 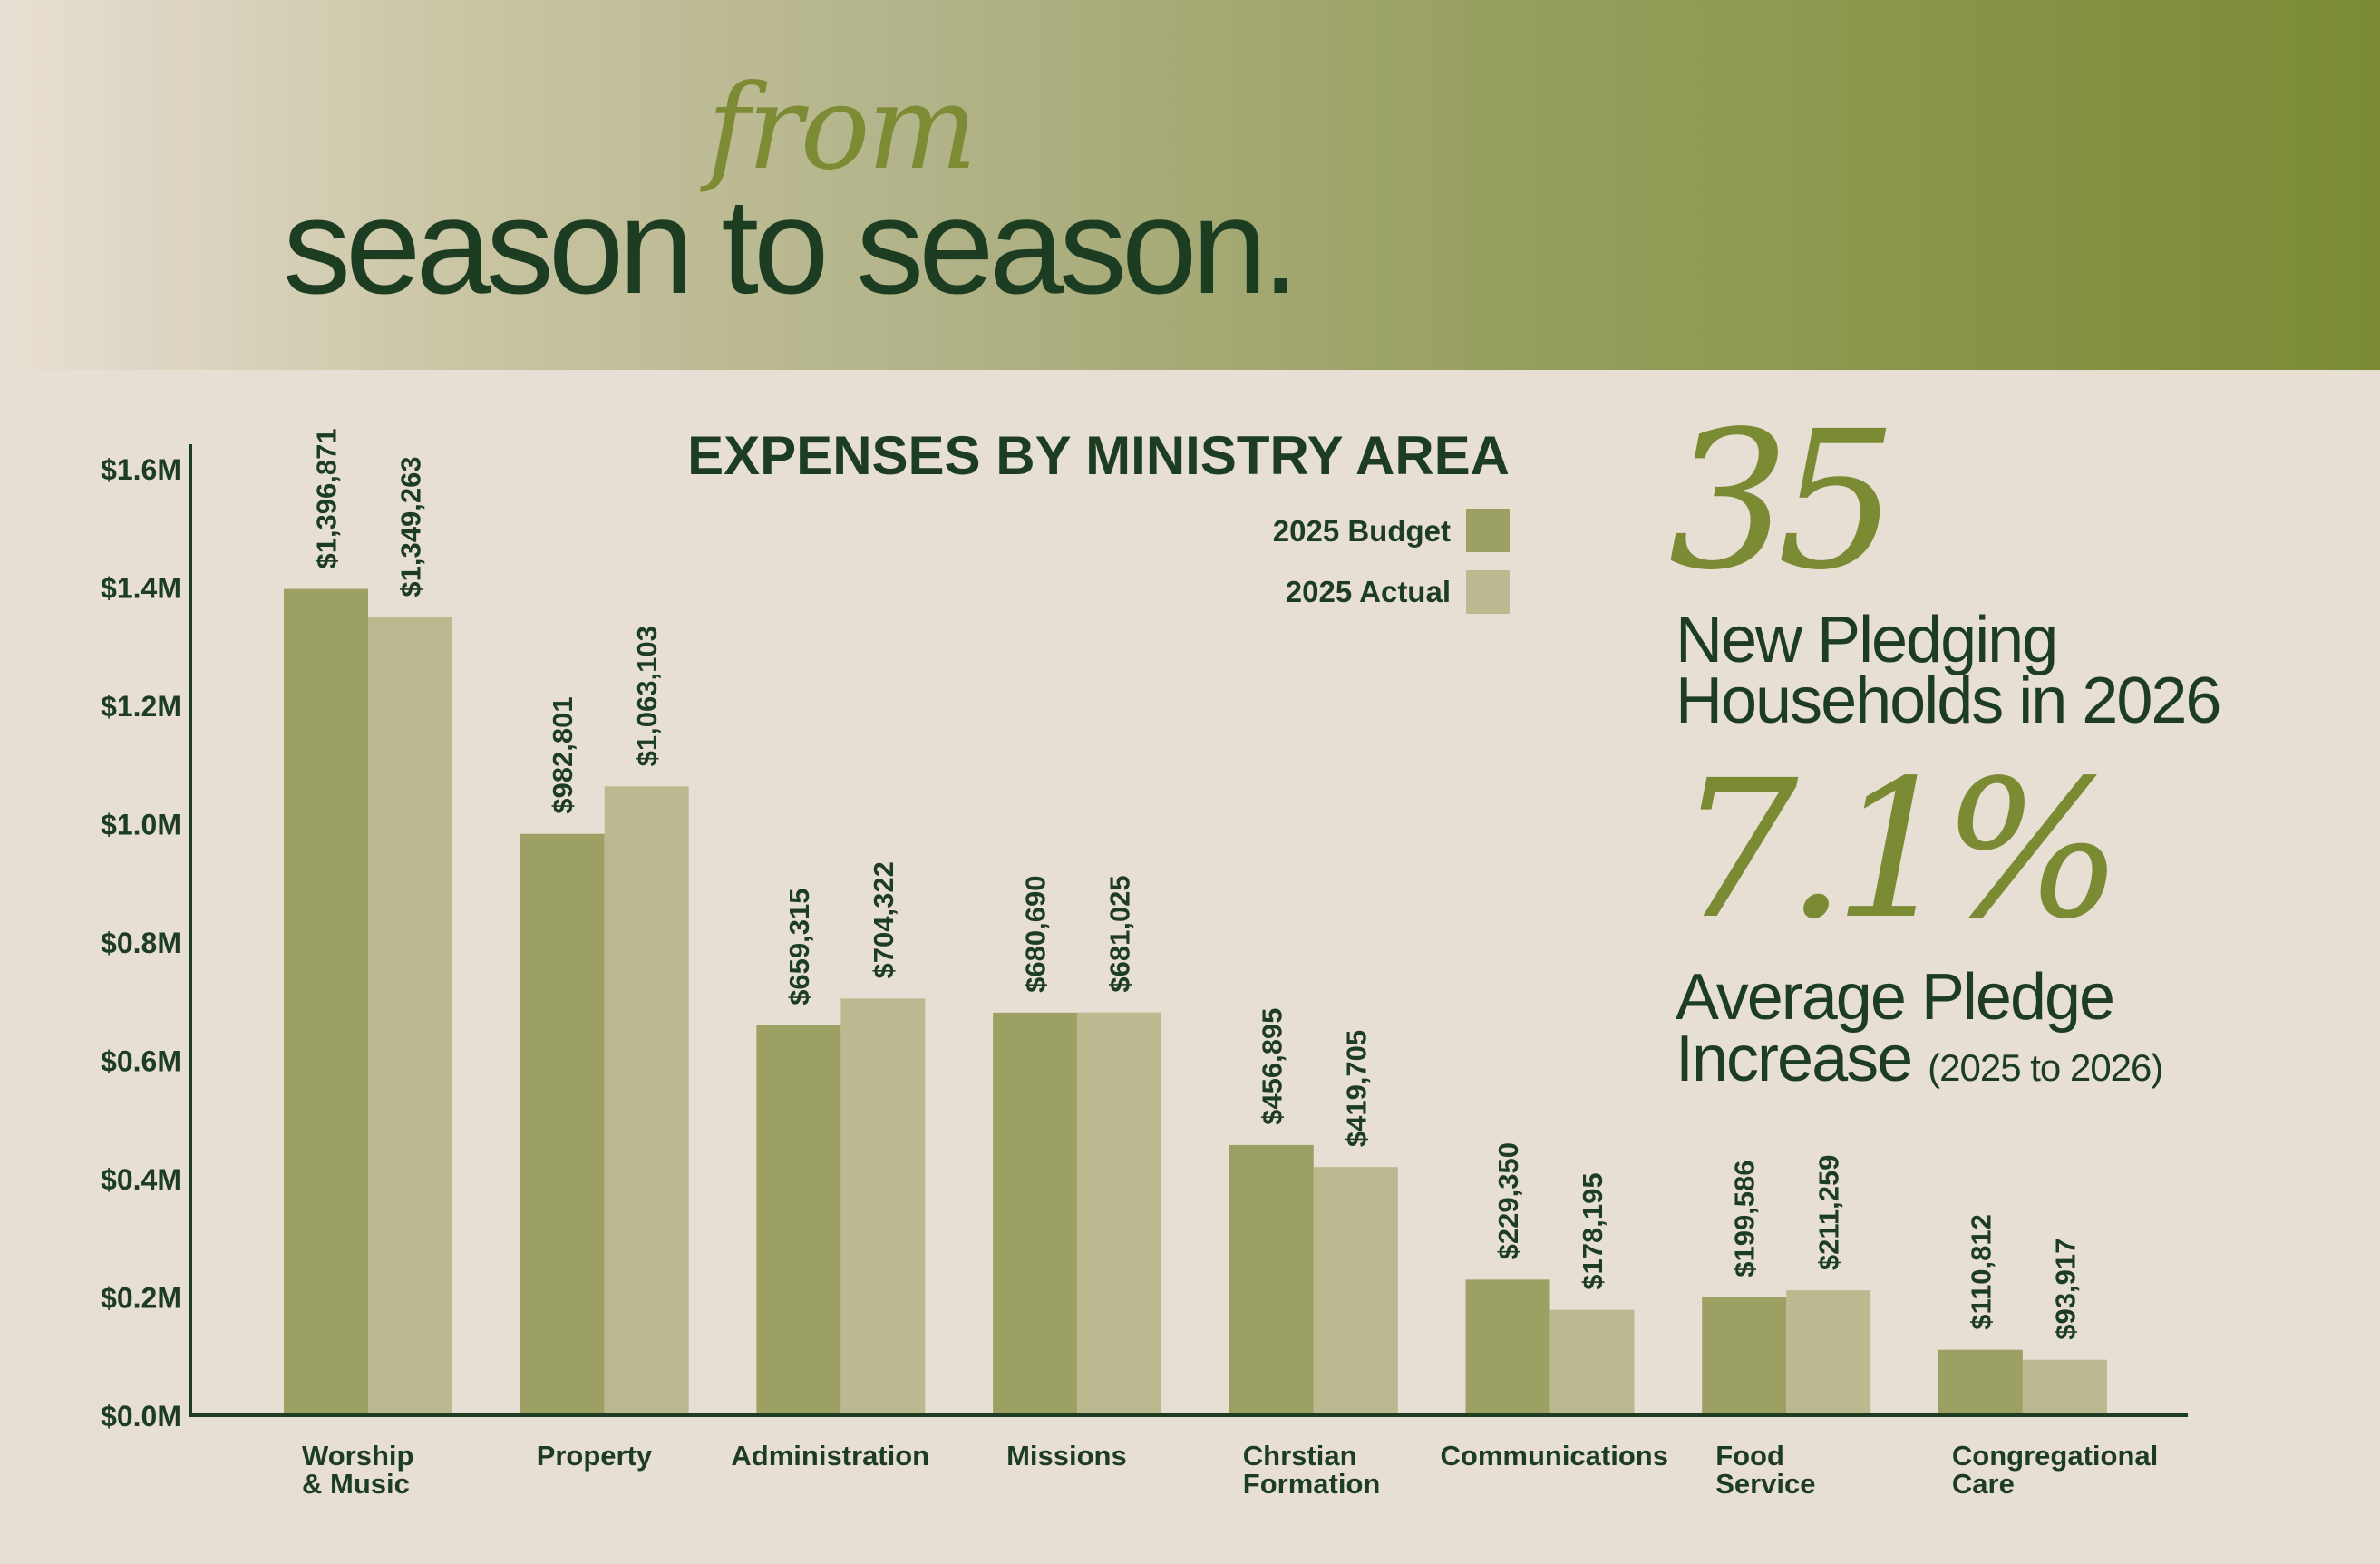 I want to click on stat-pledge-increase-label-sub: (2025 to 2026), so click(x=2045, y=1067).